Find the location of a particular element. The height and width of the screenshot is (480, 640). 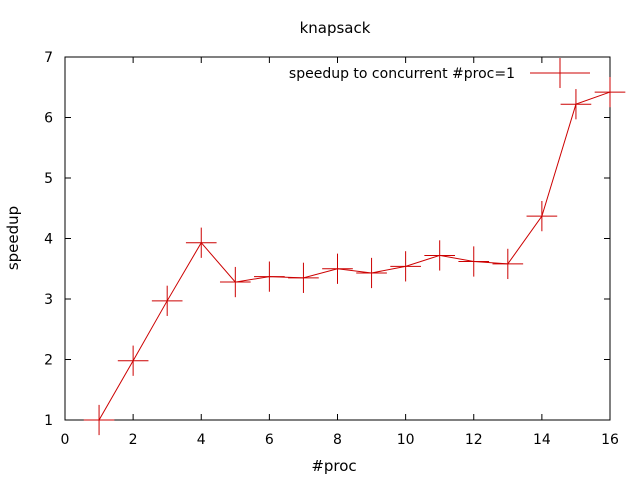

legend-label: speedup to concurrent #proc=1 is located at coordinates (402, 74).